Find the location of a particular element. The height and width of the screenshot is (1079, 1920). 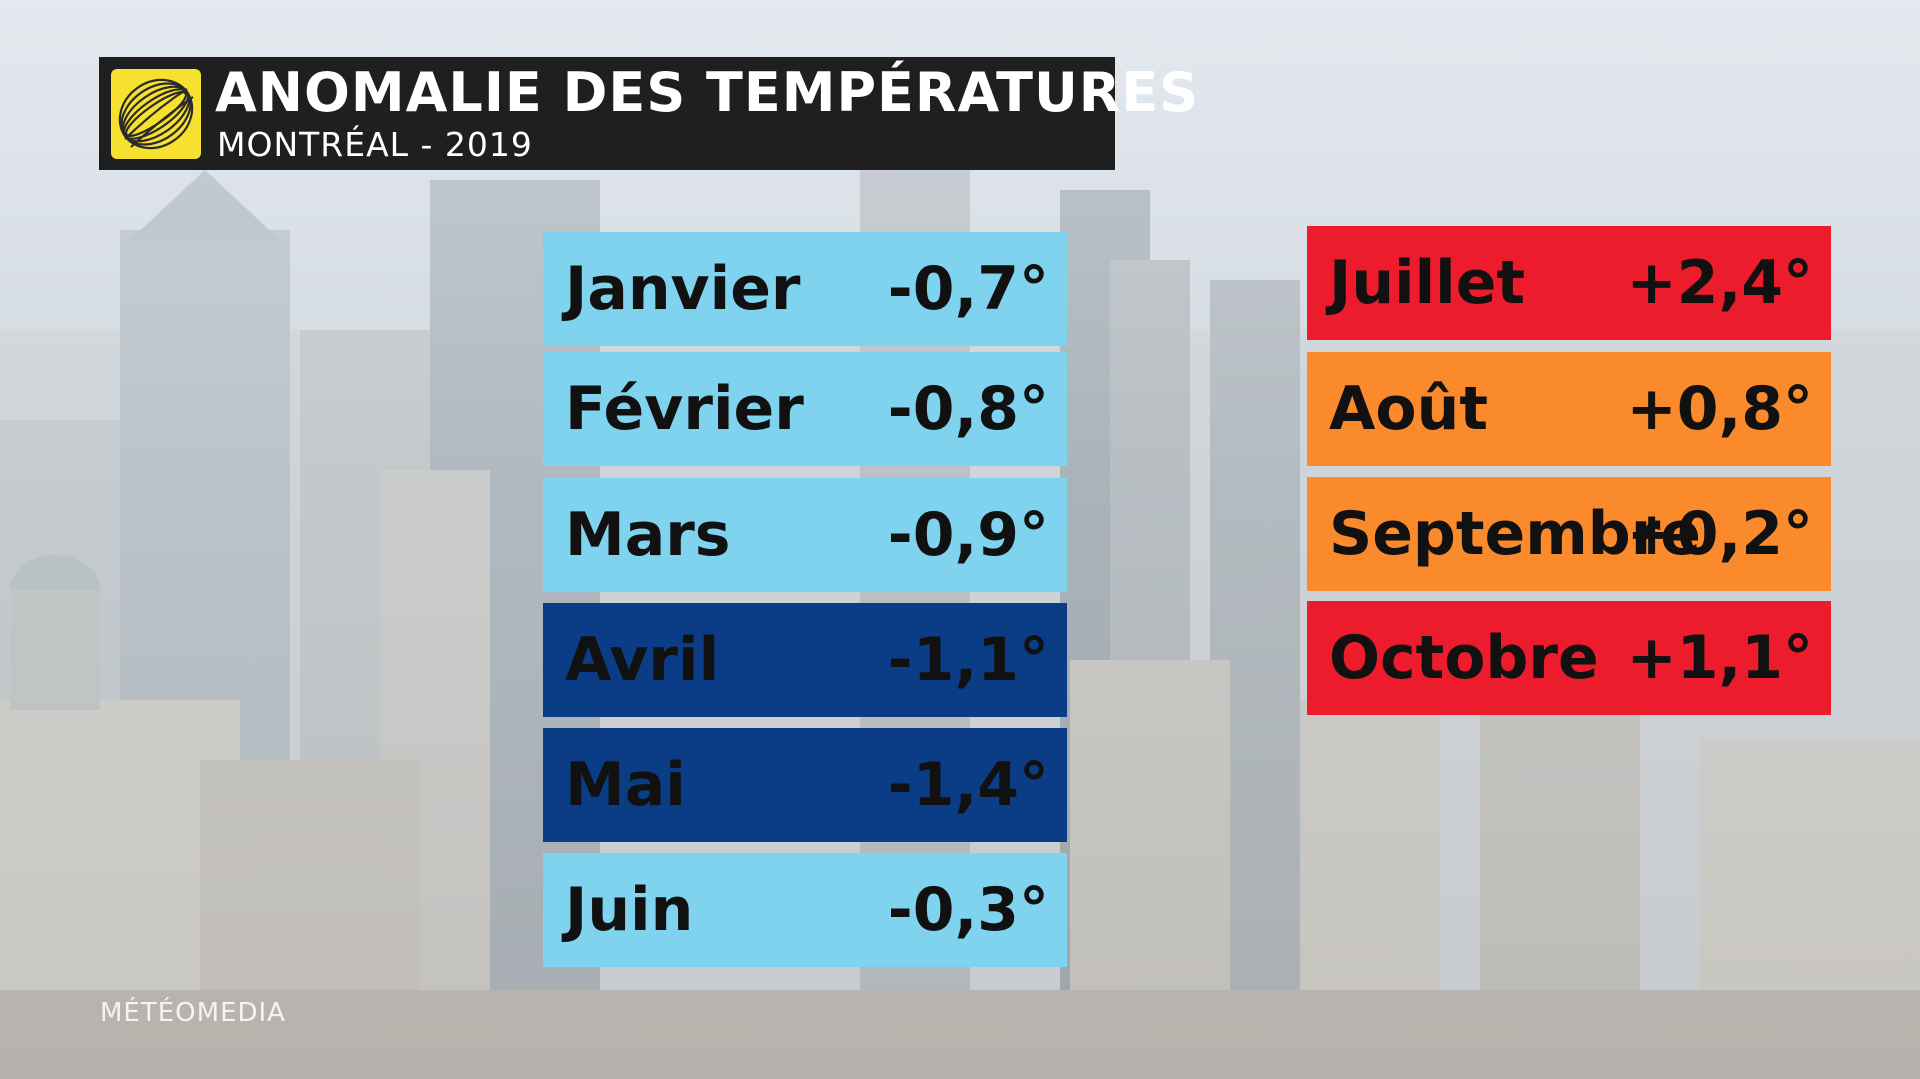

month-label: Février is located at coordinates (684, 409).